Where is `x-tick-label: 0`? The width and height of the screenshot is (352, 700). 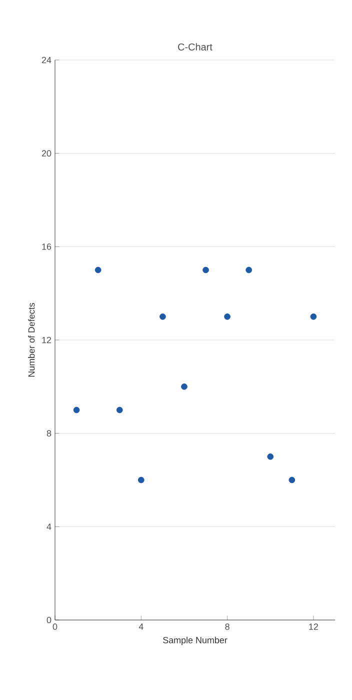 x-tick-label: 0 is located at coordinates (55, 627).